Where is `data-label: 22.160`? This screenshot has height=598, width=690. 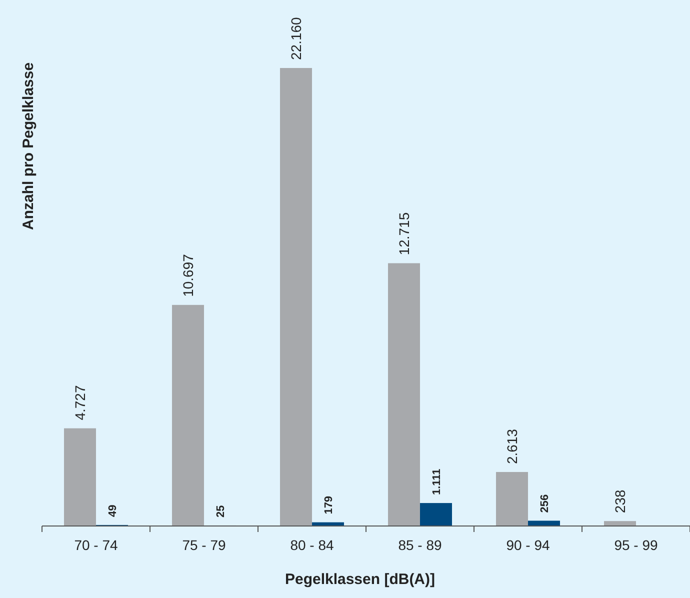 data-label: 22.160 is located at coordinates (296, 38).